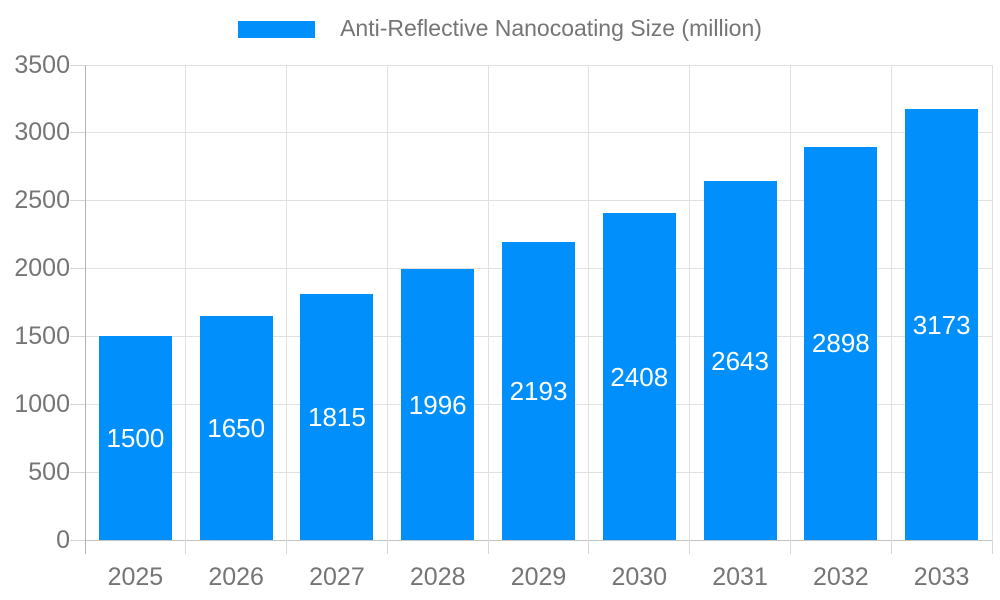  I want to click on bar: 2898, so click(841, 343).